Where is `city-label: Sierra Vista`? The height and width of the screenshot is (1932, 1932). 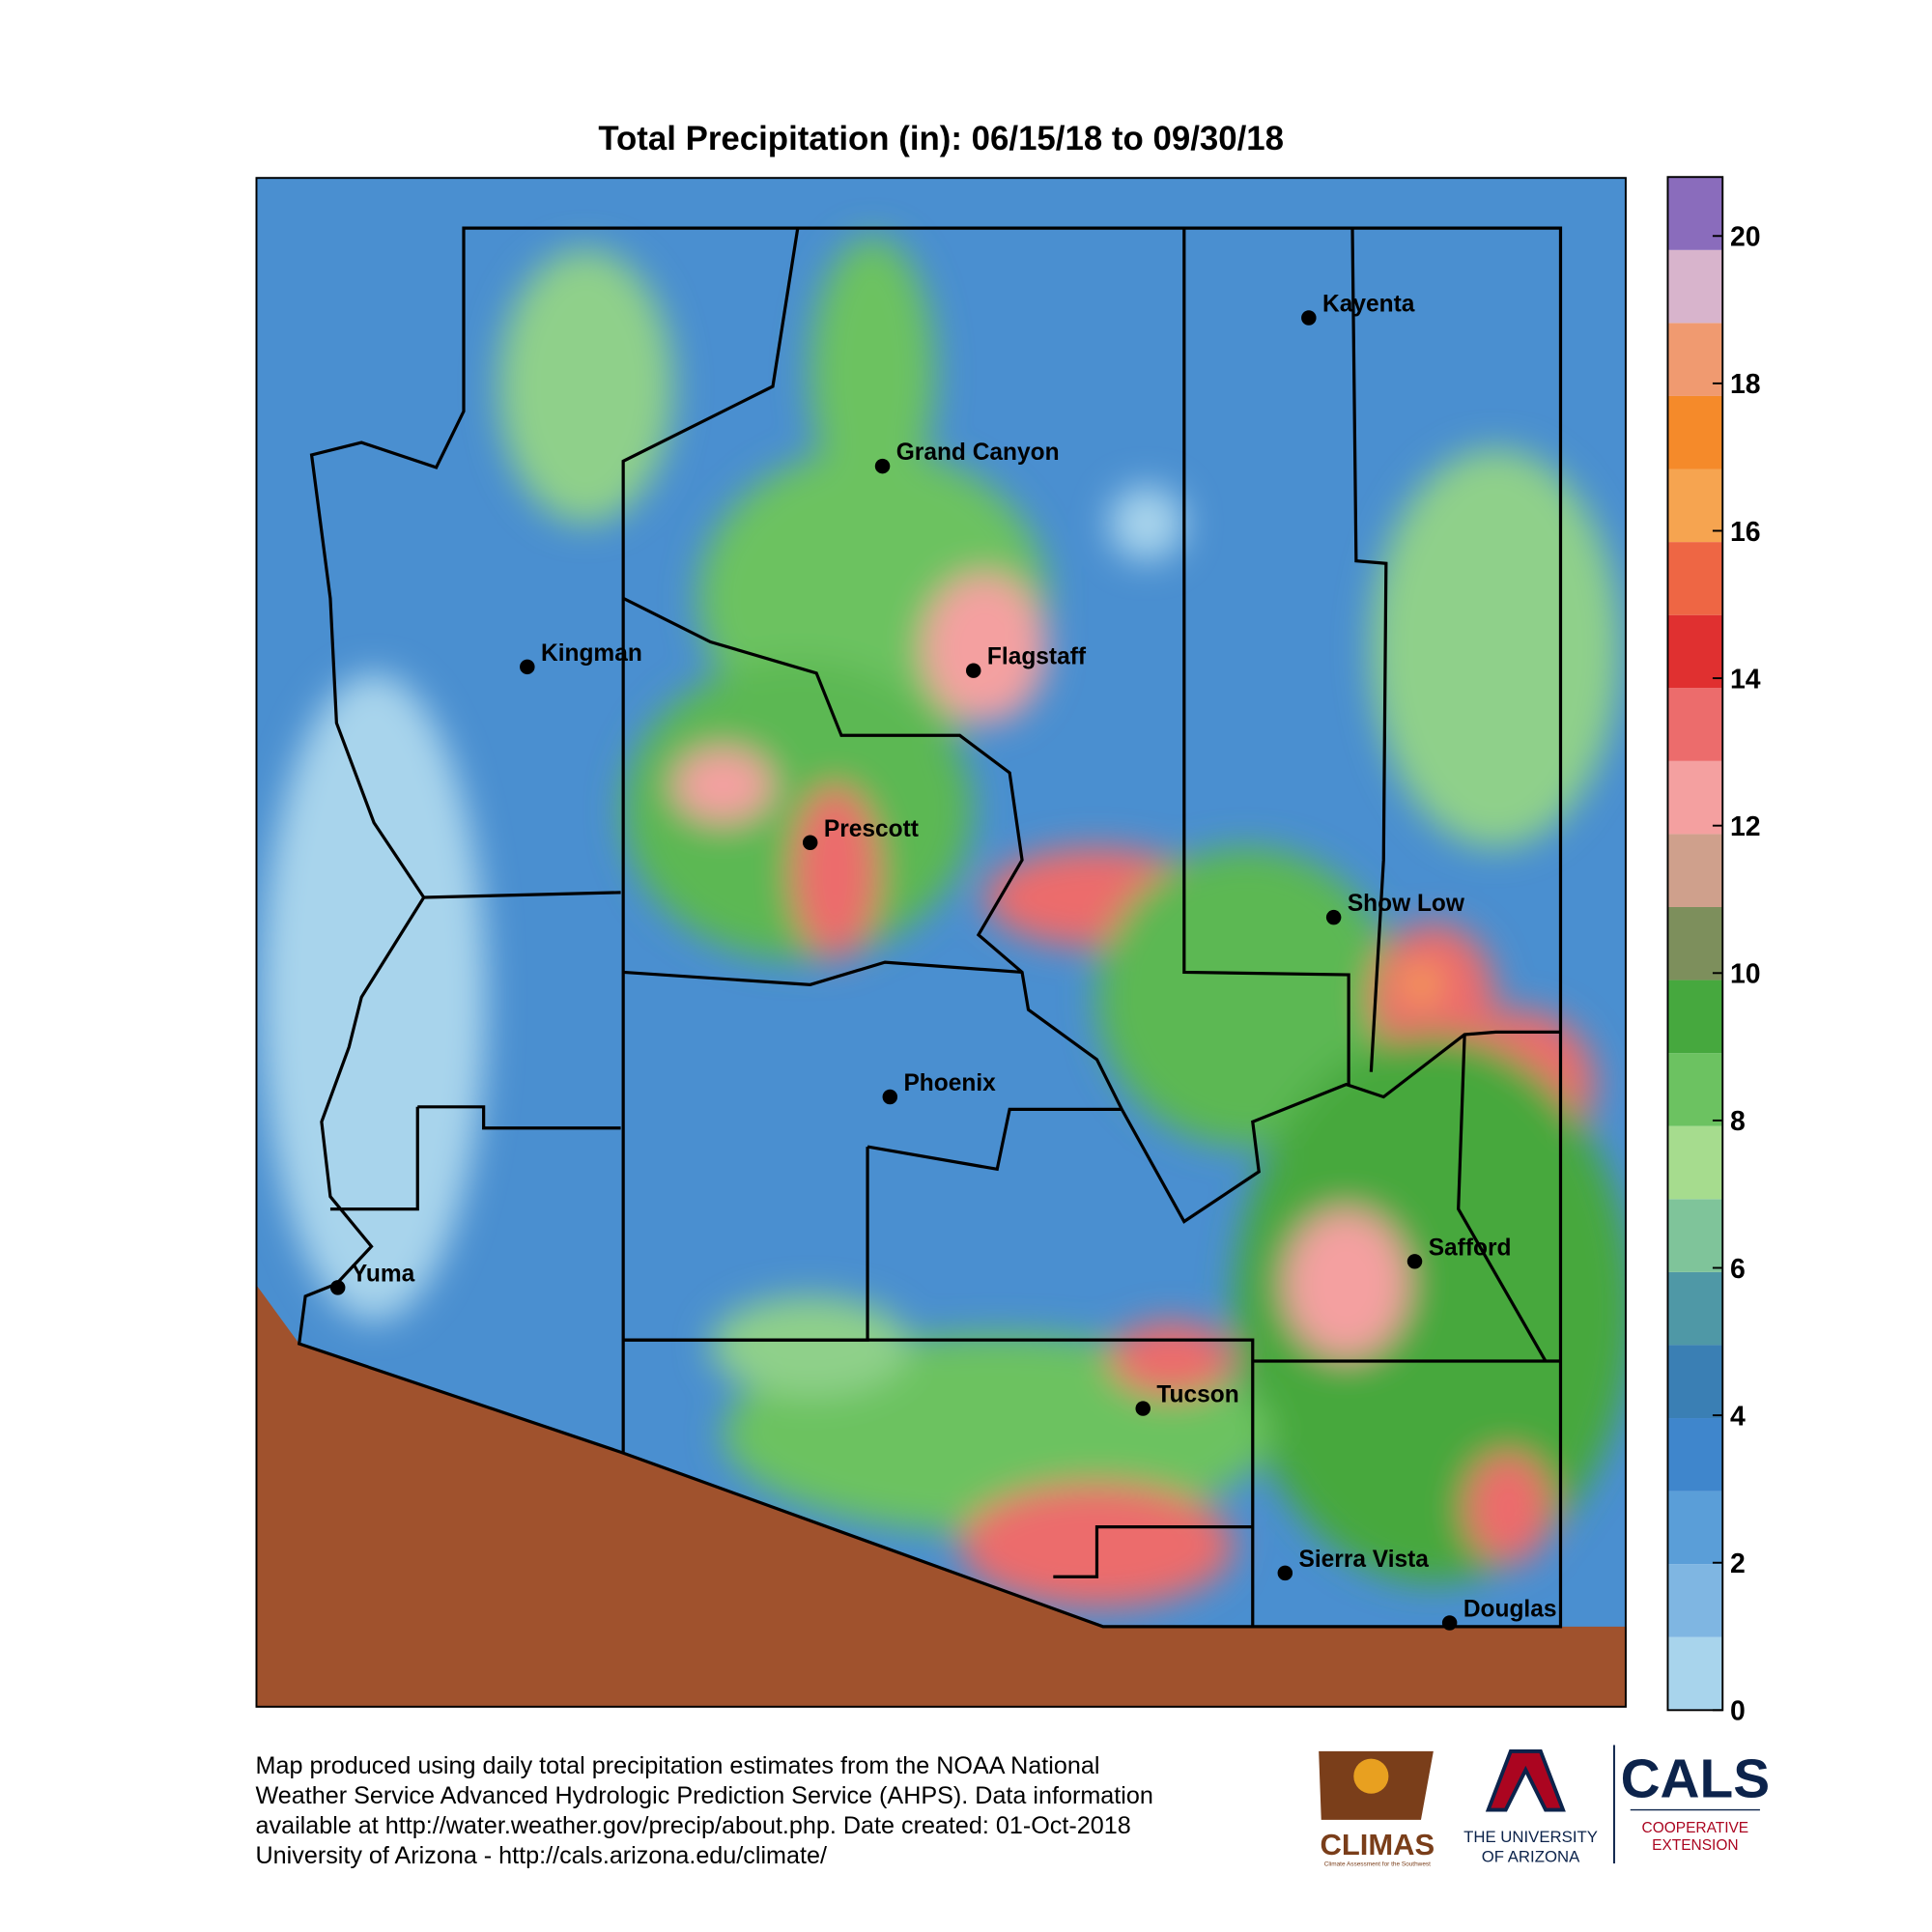
city-label: Sierra Vista is located at coordinates (1364, 1560).